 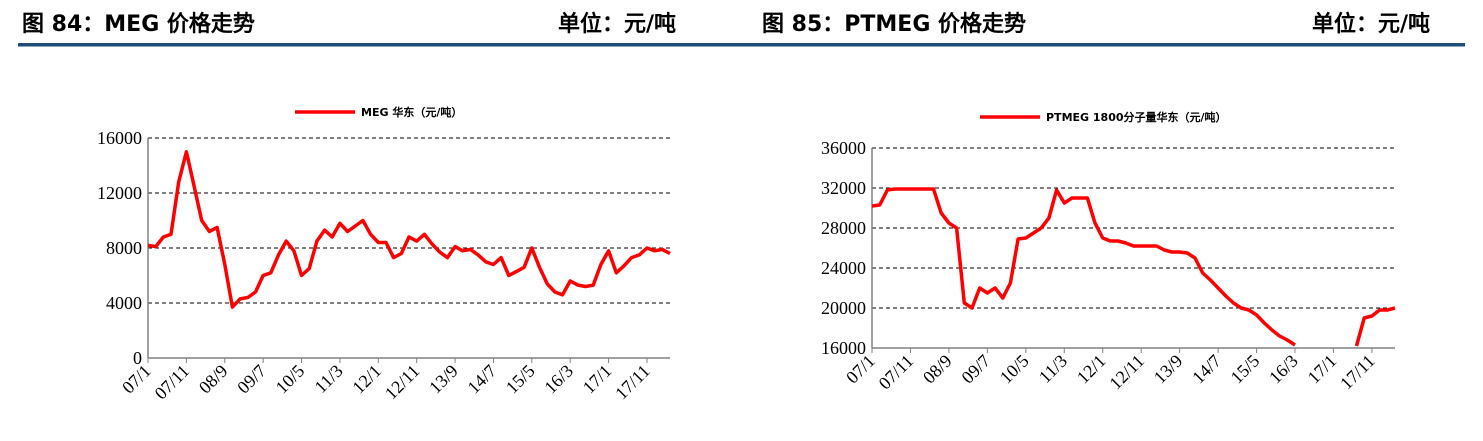 I want to click on y-tick-label: 20000, so click(x=843, y=308).